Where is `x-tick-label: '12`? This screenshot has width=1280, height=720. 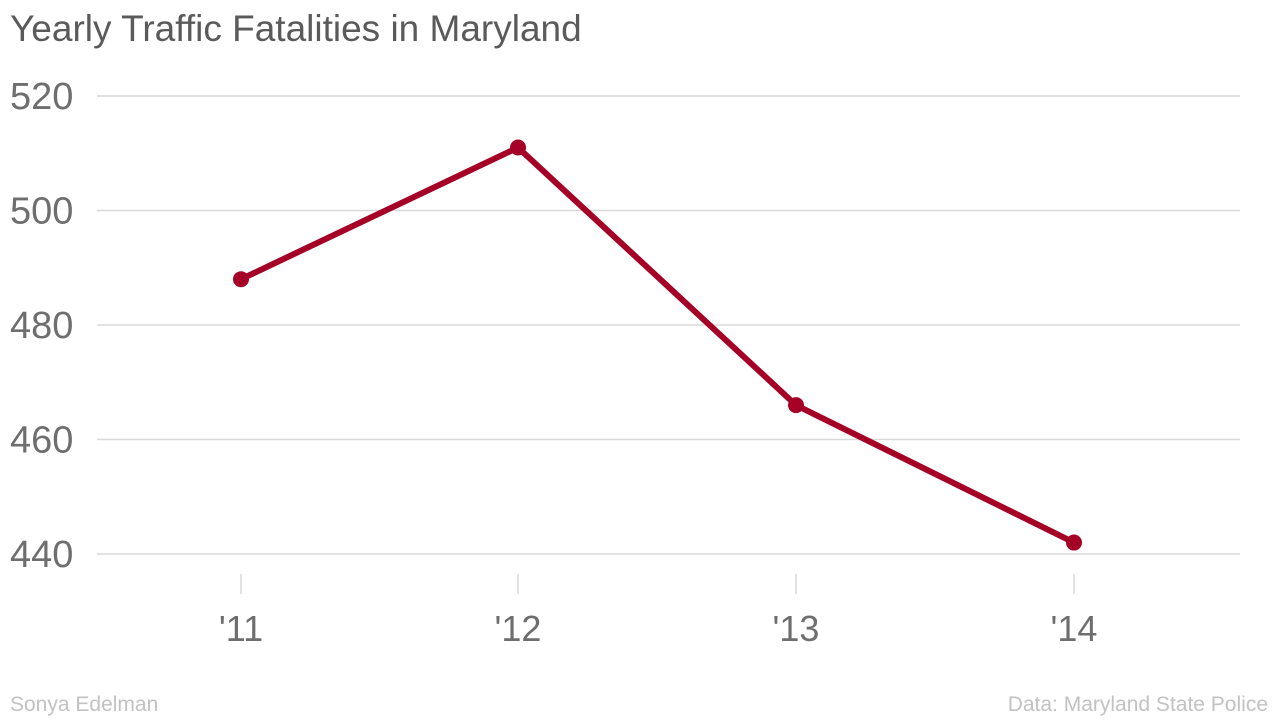
x-tick-label: '12 is located at coordinates (518, 628).